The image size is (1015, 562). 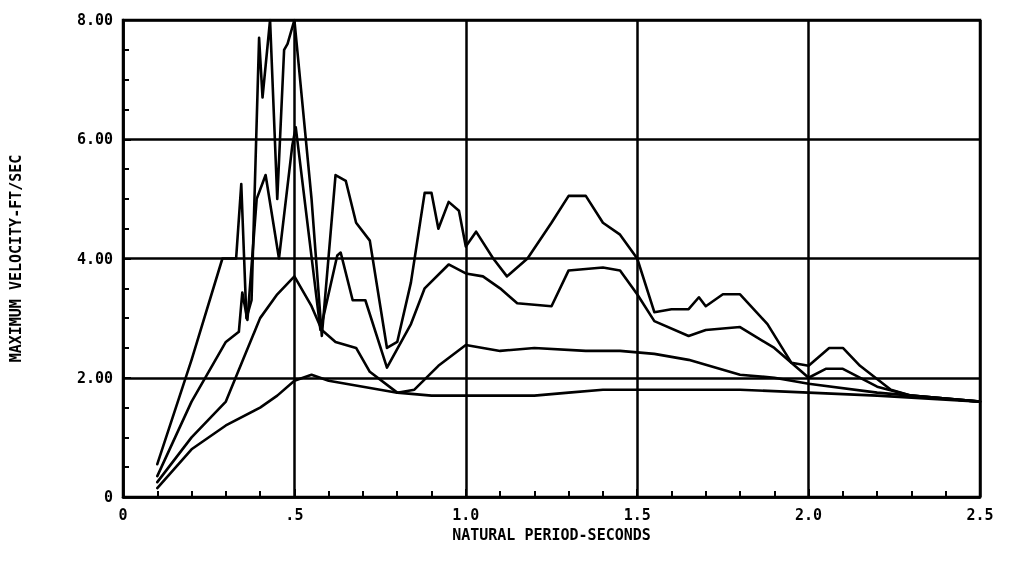 What do you see at coordinates (108, 497) in the screenshot?
I see `y-tick-label: 0` at bounding box center [108, 497].